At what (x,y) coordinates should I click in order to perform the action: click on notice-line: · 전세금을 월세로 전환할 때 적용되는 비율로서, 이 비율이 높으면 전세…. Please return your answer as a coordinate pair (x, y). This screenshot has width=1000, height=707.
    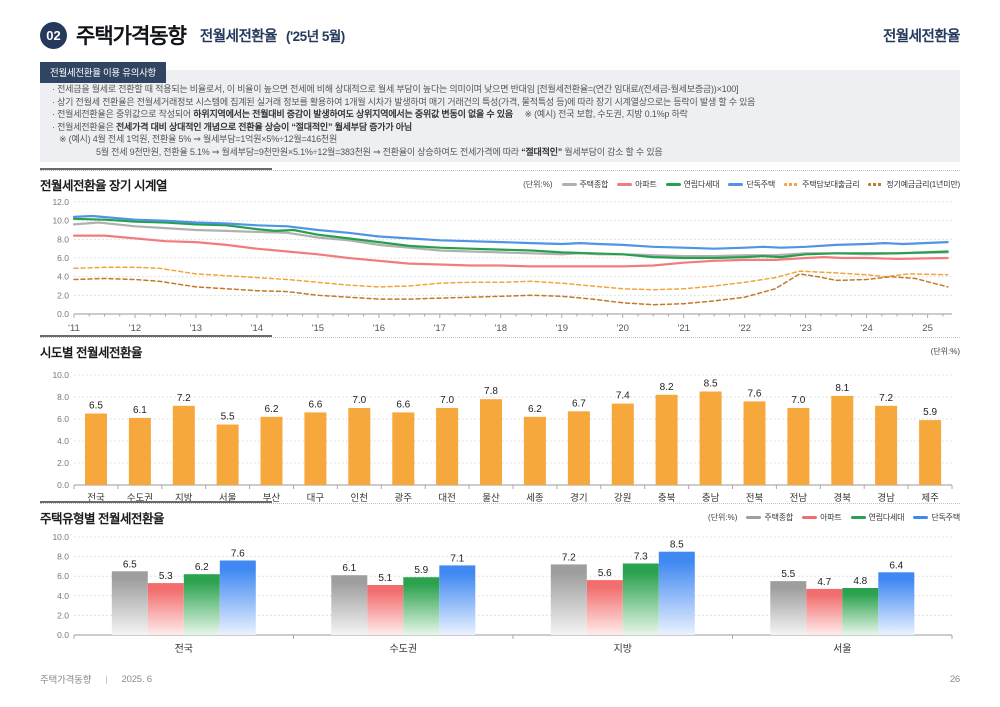
    Looking at the image, I should click on (395, 89).